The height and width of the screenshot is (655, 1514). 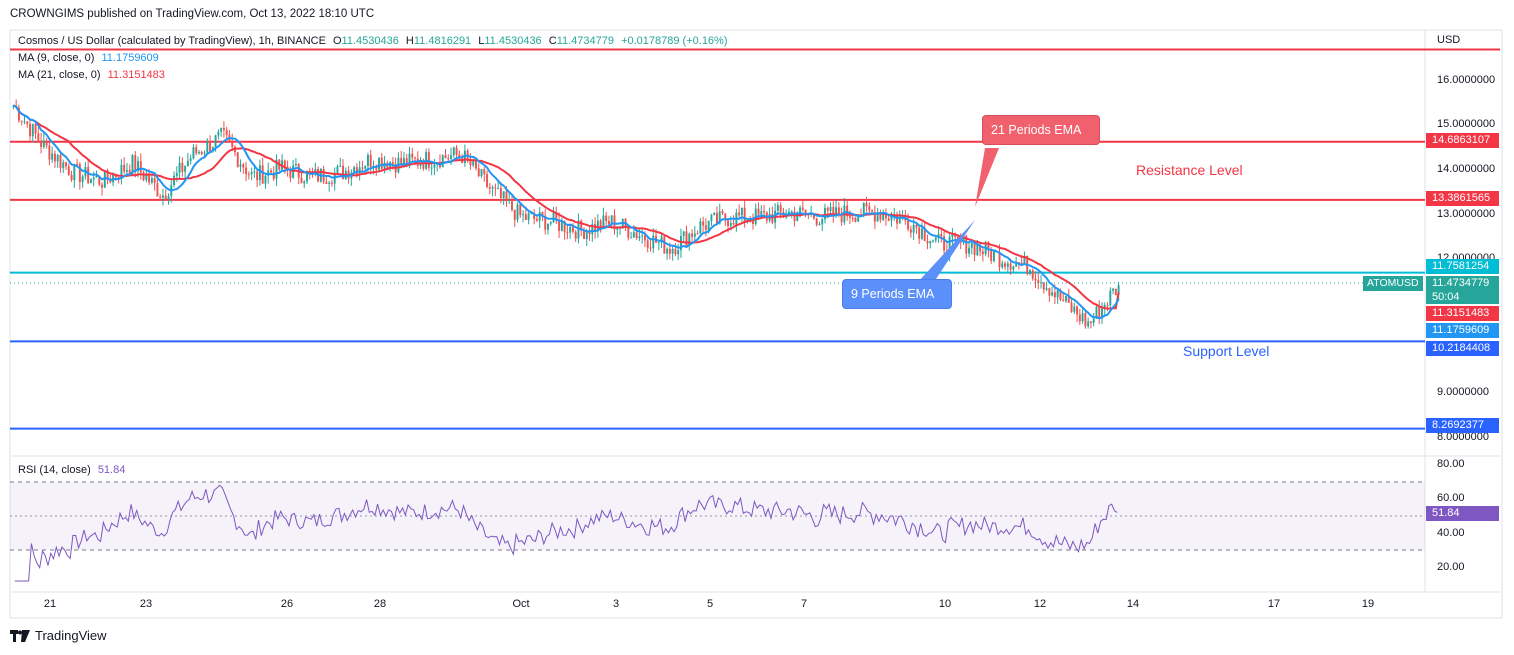 I want to click on ma9-legend-label: MA (9, close, 0), so click(x=56, y=58).